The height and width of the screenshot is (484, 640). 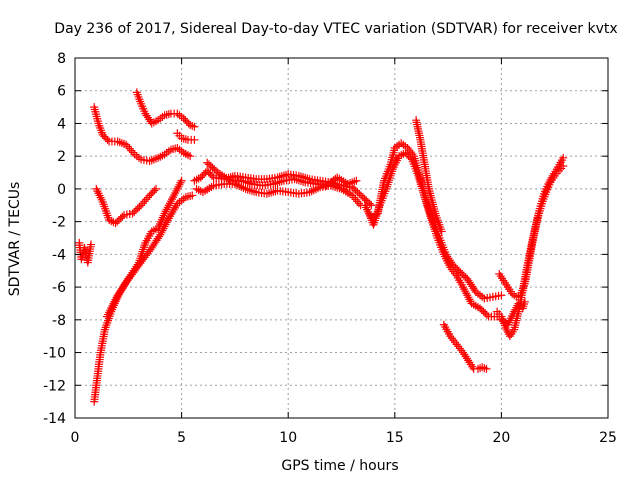 What do you see at coordinates (54, 354) in the screenshot?
I see `y-tick-label: -10` at bounding box center [54, 354].